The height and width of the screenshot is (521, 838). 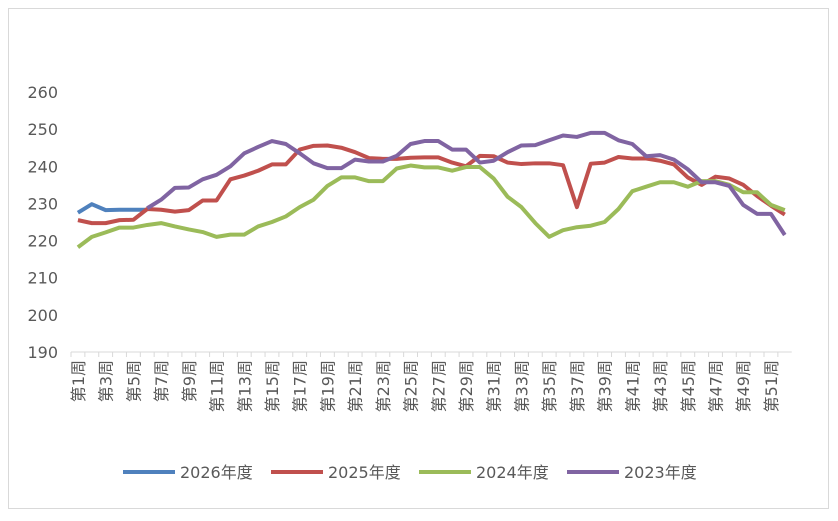 I want to click on x-tick-label: 第7周, so click(x=161, y=381).